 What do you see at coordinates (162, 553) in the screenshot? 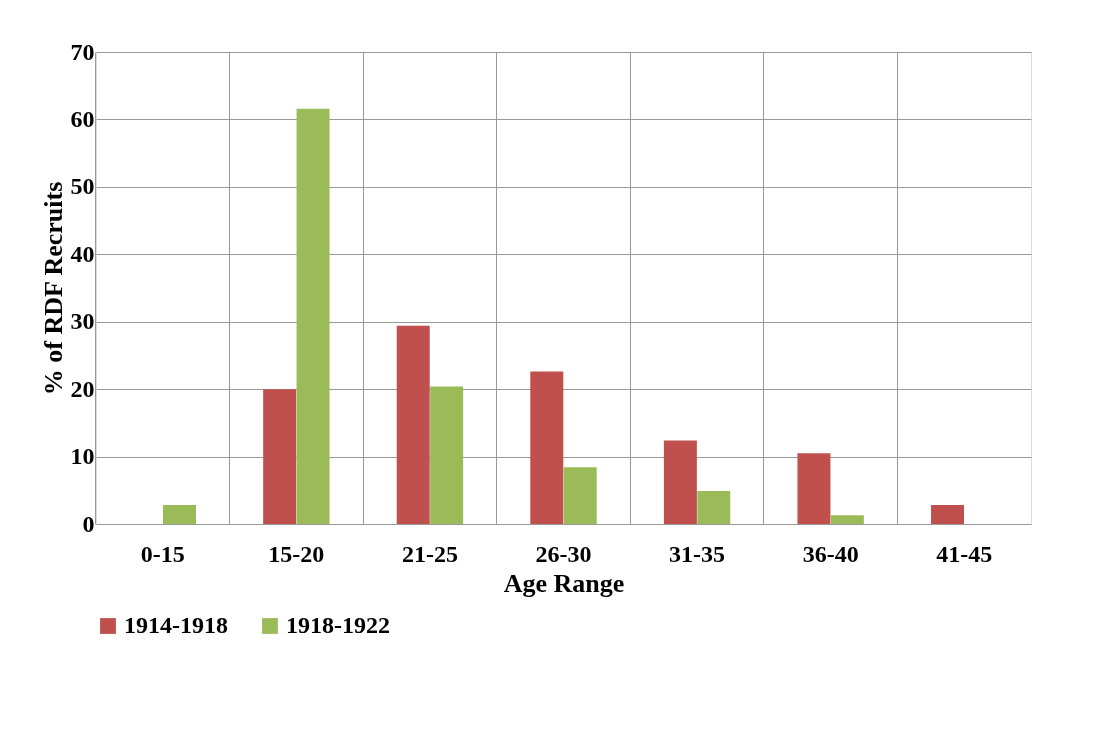
I see `x-tick-label: 0-15` at bounding box center [162, 553].